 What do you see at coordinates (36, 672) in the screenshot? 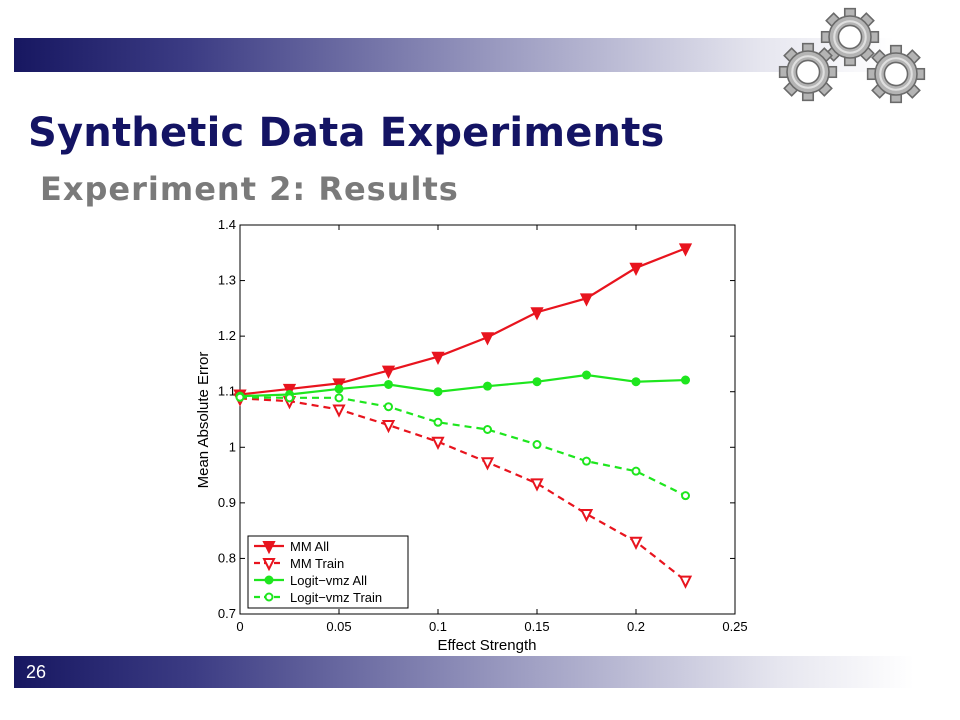
I see `page-number: 26` at bounding box center [36, 672].